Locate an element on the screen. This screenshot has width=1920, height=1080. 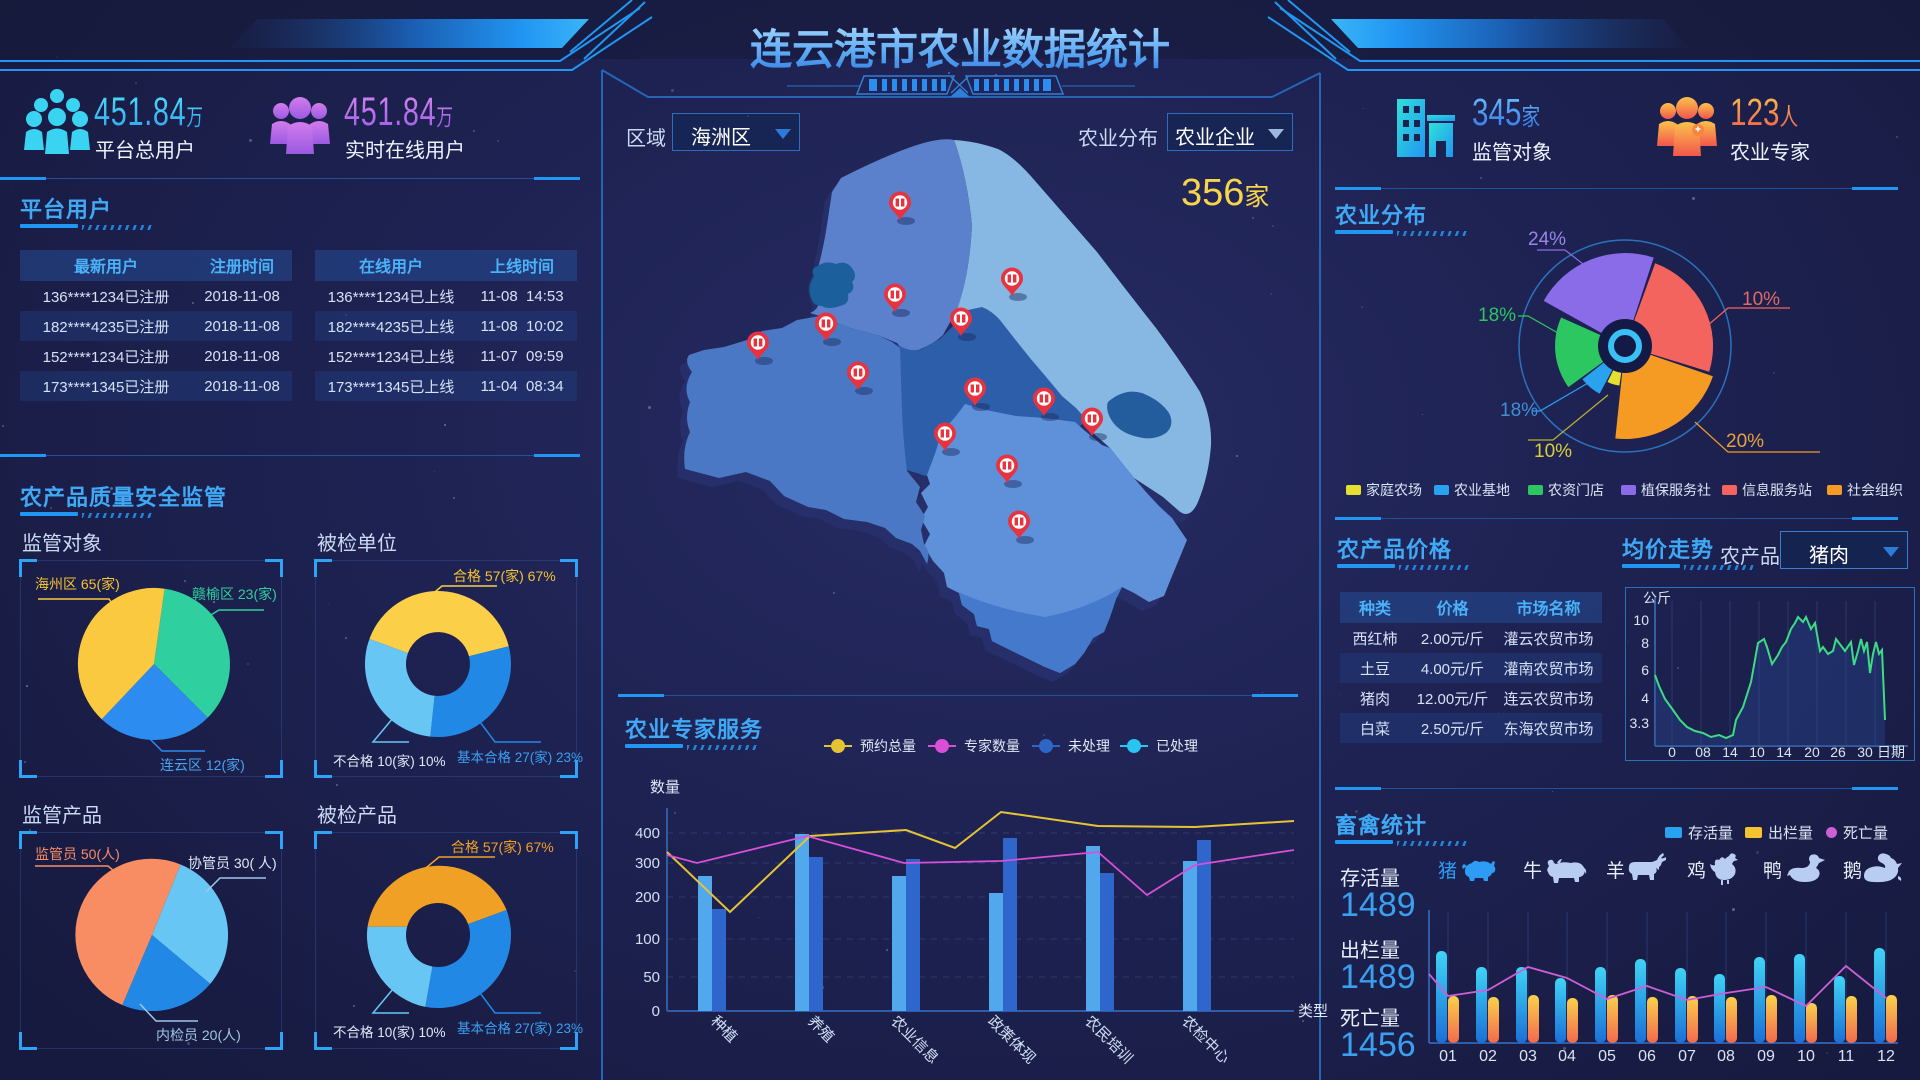
svg-text: 50 is located at coordinates (651, 977).